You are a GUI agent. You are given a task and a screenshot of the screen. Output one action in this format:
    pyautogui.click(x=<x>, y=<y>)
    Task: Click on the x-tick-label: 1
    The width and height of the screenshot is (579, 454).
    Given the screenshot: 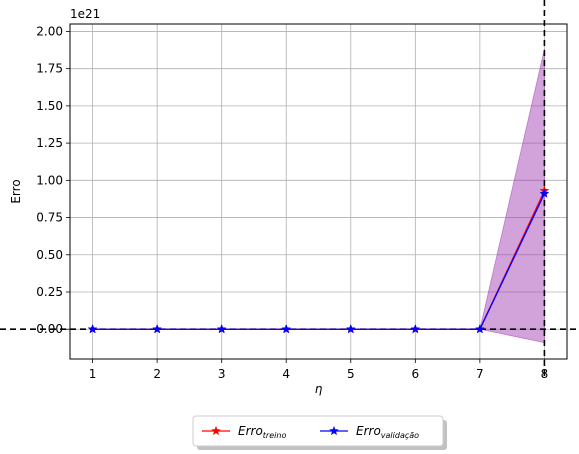 What is the action you would take?
    pyautogui.click(x=93, y=374)
    